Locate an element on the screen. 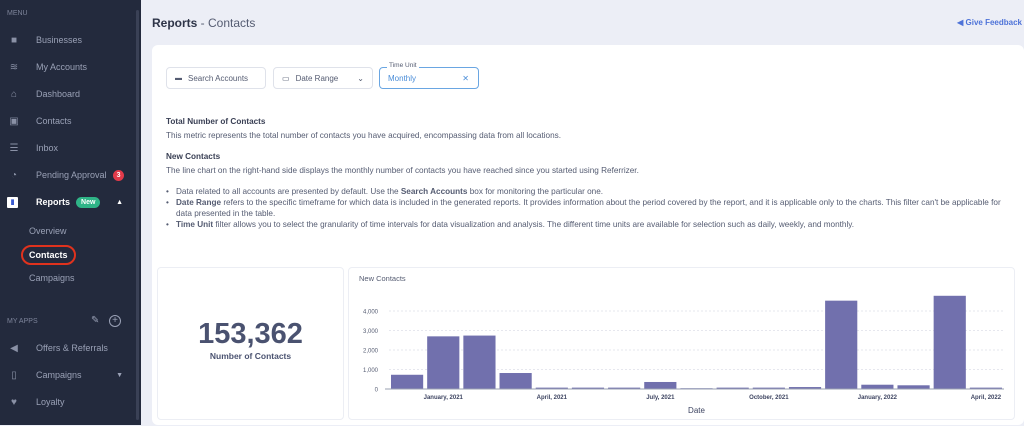  y-tick-label: 0 is located at coordinates (377, 391).